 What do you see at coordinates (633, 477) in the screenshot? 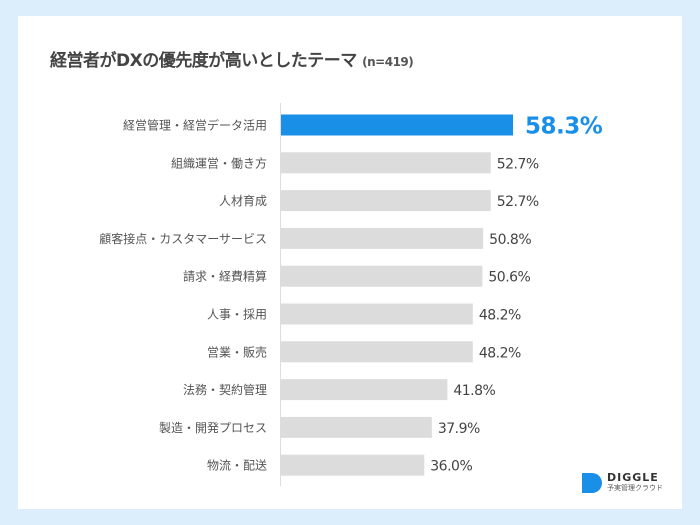
I see `logo-name: DIGGLE` at bounding box center [633, 477].